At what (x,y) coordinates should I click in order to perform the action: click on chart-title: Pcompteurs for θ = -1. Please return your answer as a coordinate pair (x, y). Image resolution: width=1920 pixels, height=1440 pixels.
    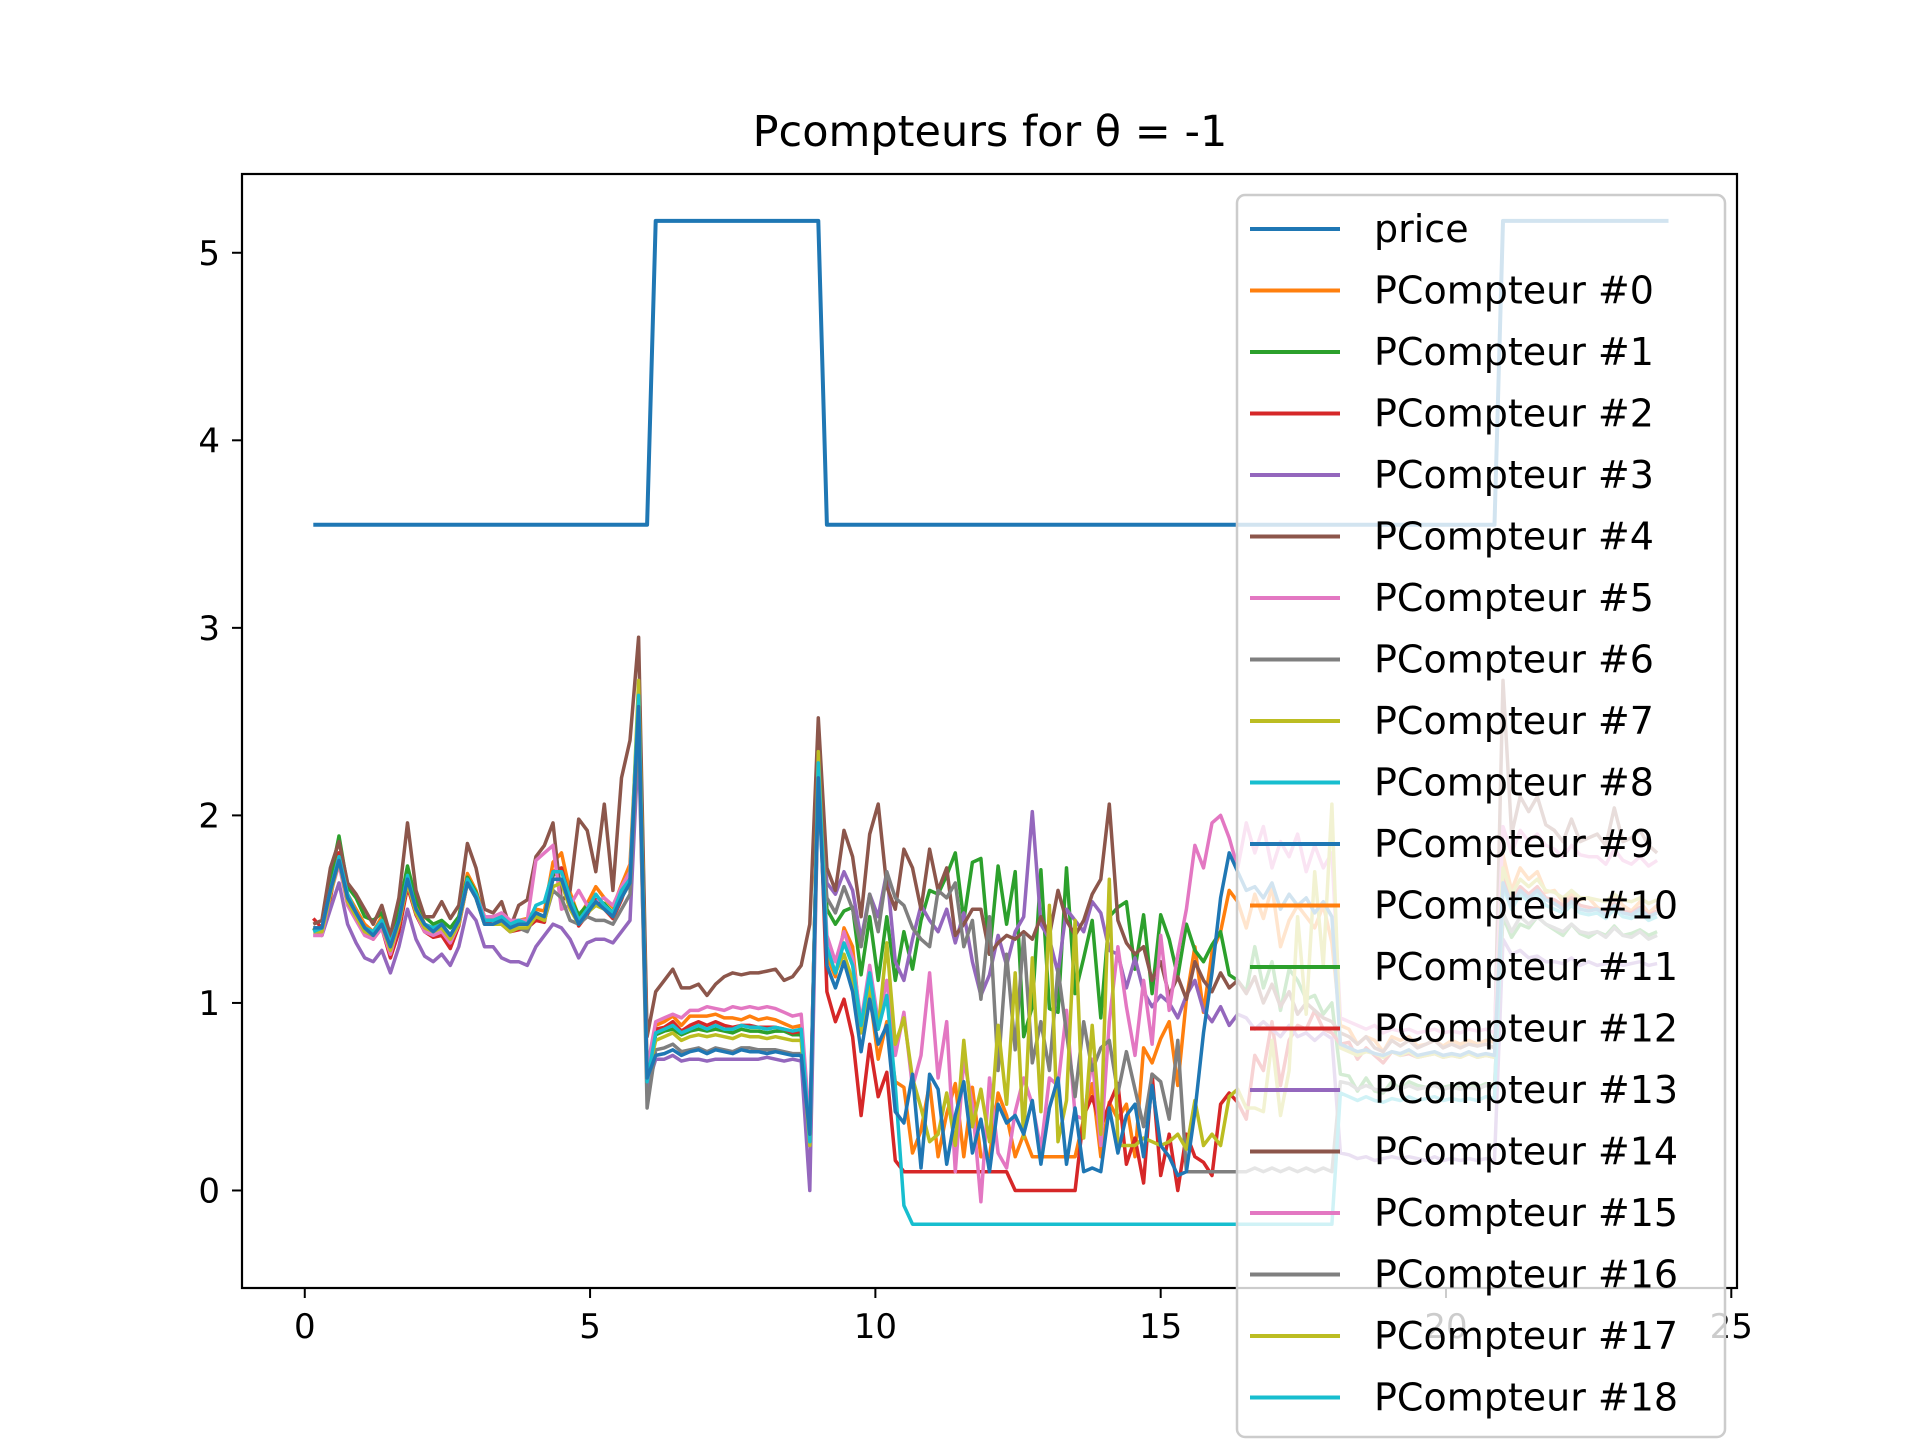
    Looking at the image, I should click on (990, 132).